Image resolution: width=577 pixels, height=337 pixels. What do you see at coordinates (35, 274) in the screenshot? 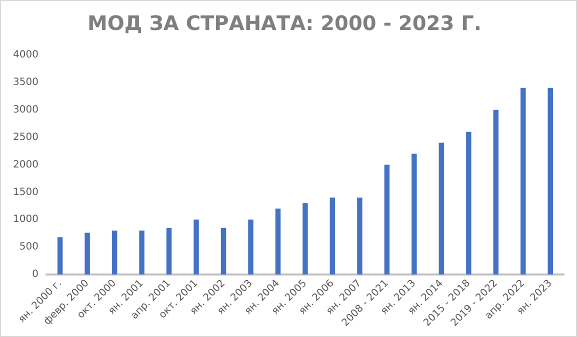
I see `y-tick-label: 0` at bounding box center [35, 274].